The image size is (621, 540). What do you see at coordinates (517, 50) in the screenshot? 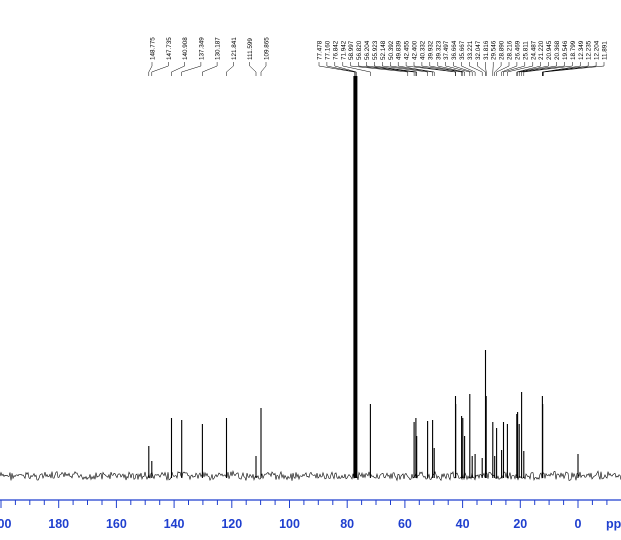
I see `peak-label: 26.469` at bounding box center [517, 50].